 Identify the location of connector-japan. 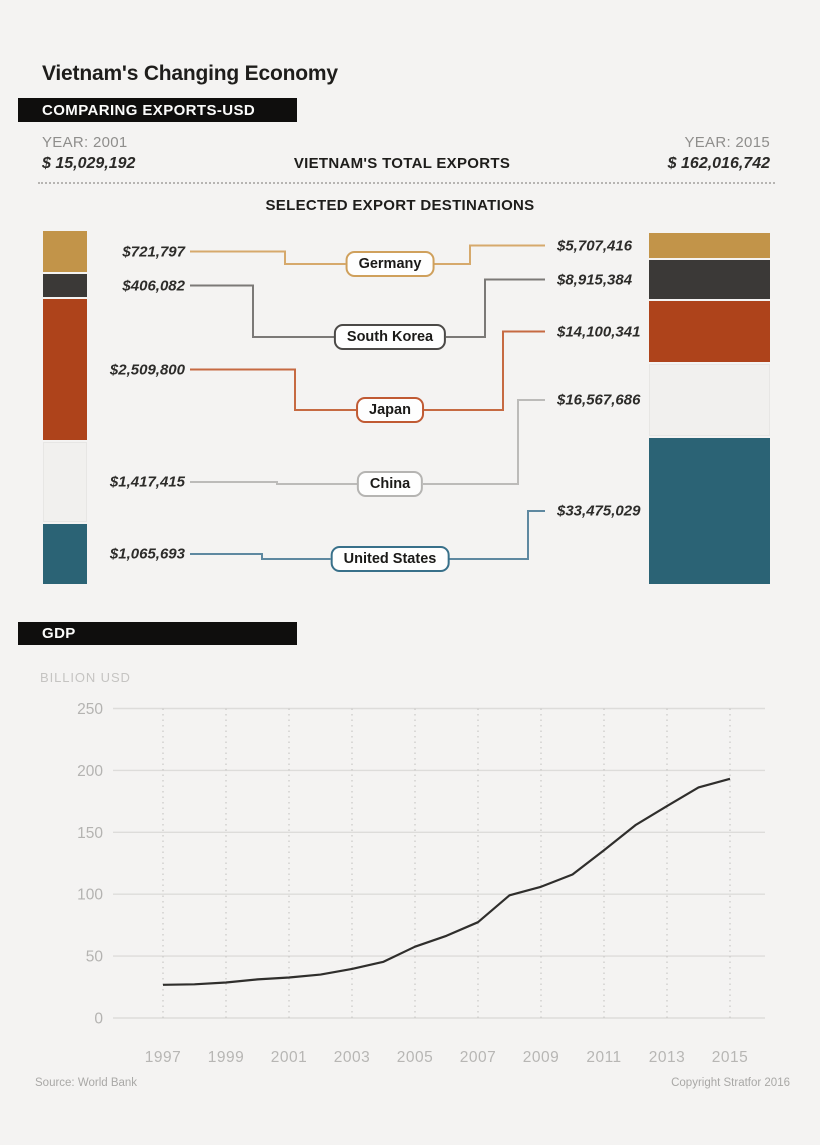
(273, 389).